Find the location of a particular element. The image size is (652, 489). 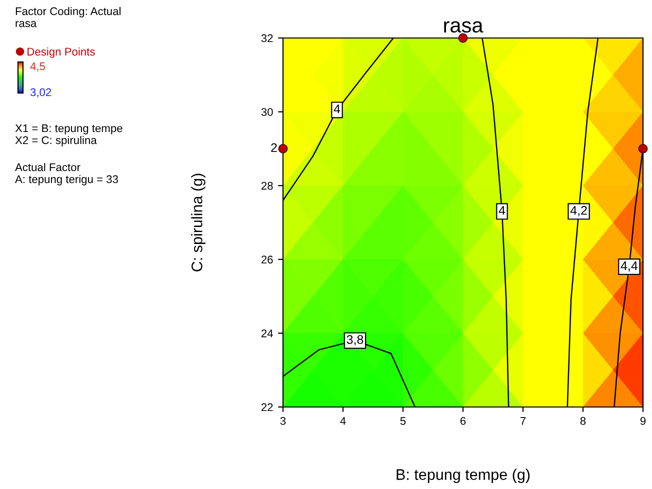

annotation: 4,2 is located at coordinates (578, 211).